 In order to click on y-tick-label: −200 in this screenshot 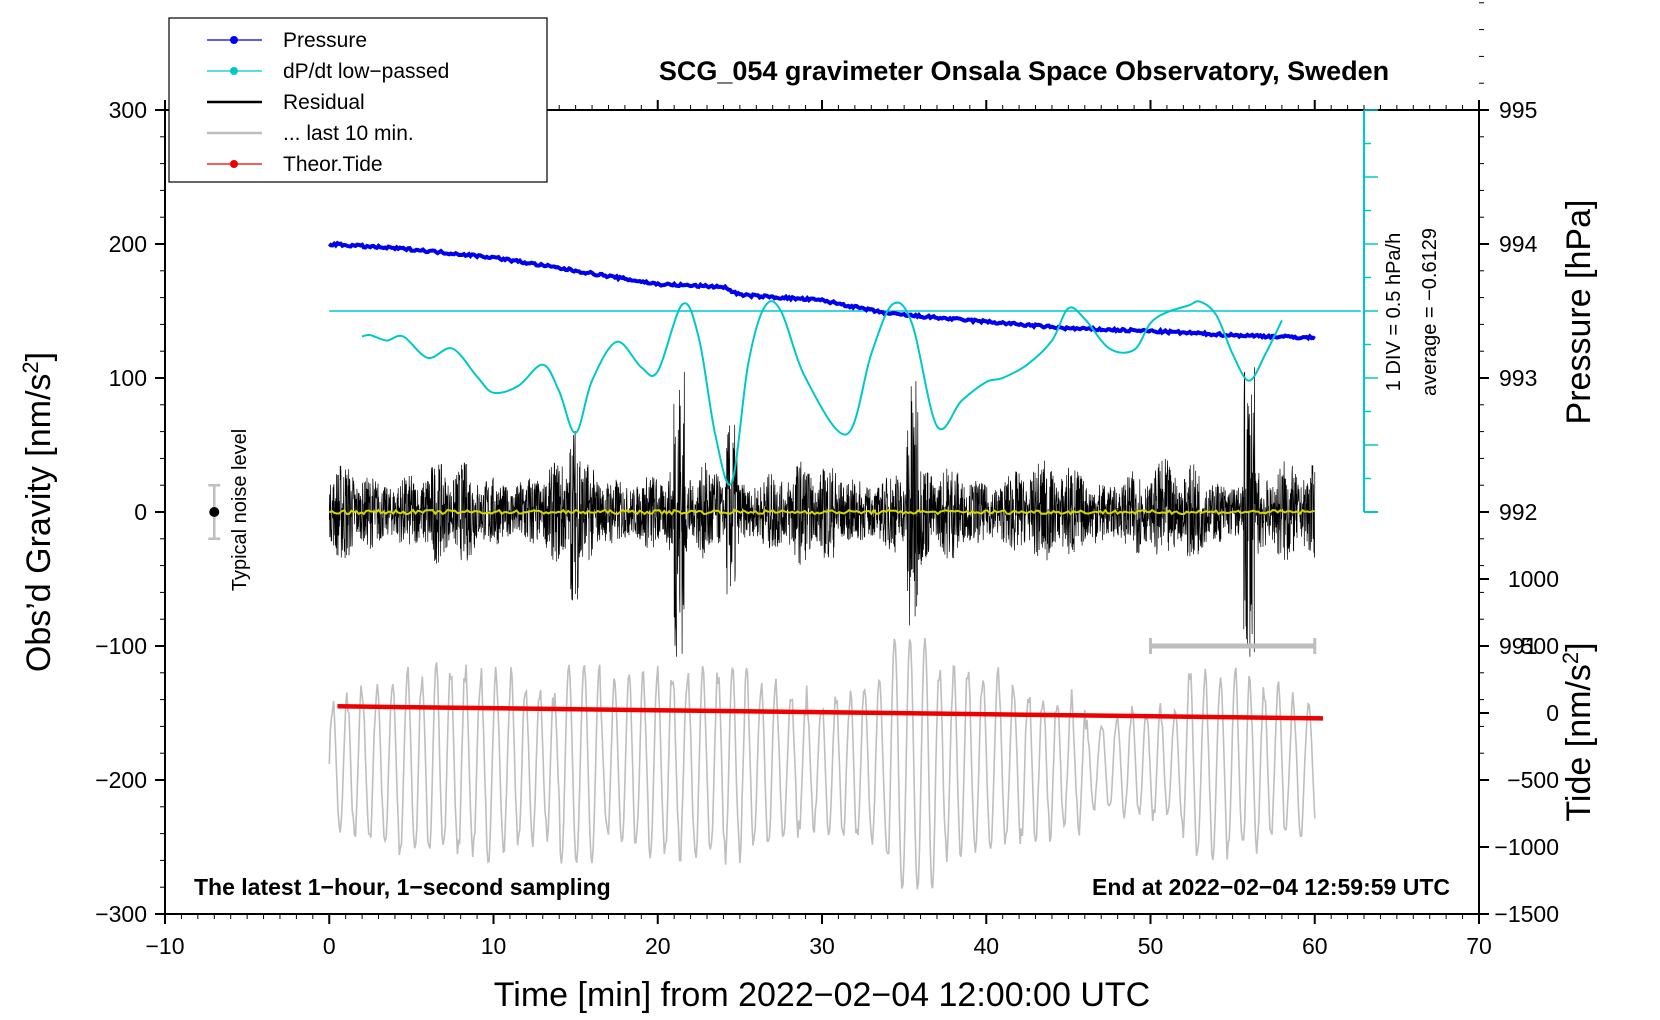, I will do `click(121, 780)`.